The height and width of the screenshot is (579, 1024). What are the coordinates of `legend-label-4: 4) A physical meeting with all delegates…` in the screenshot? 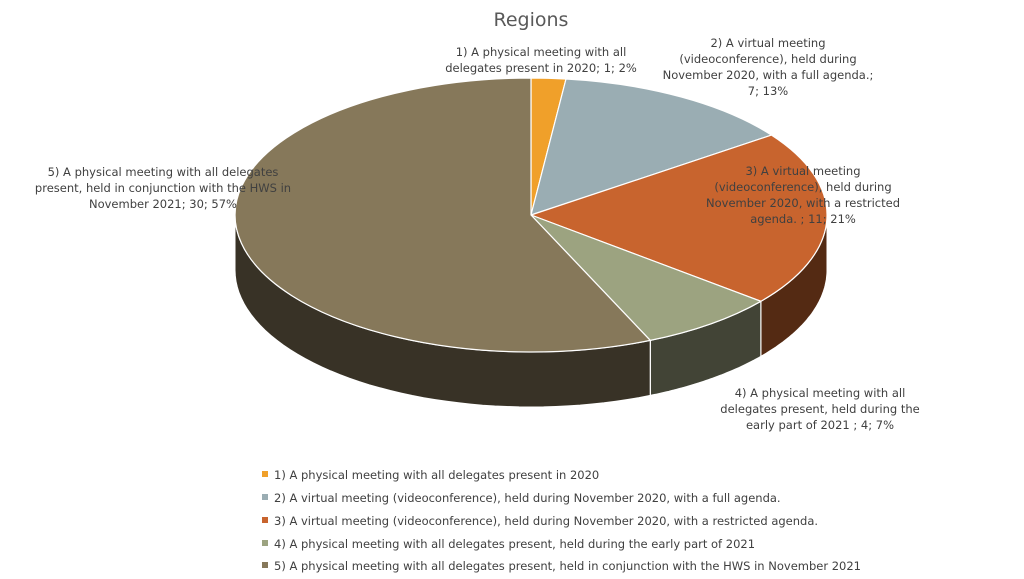 It's located at (514, 544).